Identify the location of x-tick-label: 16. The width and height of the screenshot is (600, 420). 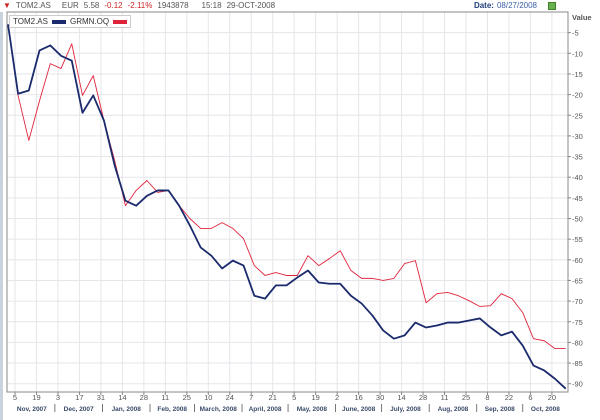
(358, 397).